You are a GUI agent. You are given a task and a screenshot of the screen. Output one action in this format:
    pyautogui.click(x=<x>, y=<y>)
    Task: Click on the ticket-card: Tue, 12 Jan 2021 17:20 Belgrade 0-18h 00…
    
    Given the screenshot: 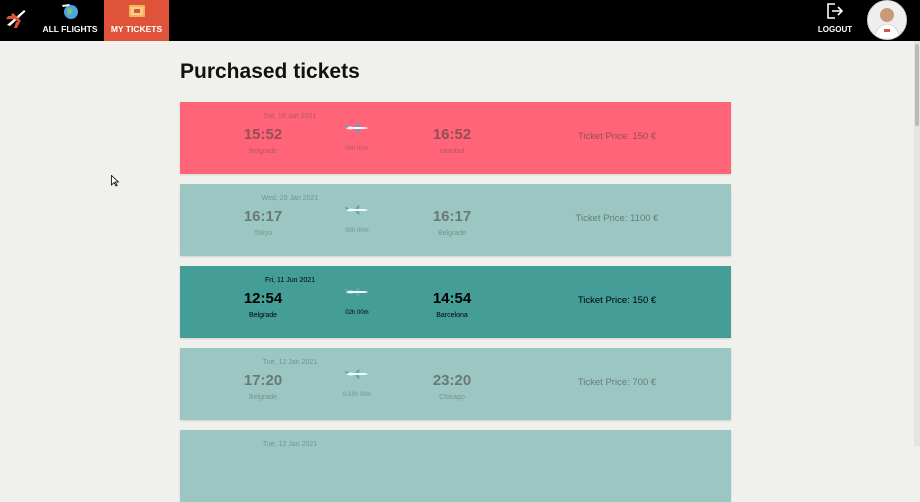 What is the action you would take?
    pyautogui.click(x=455, y=384)
    